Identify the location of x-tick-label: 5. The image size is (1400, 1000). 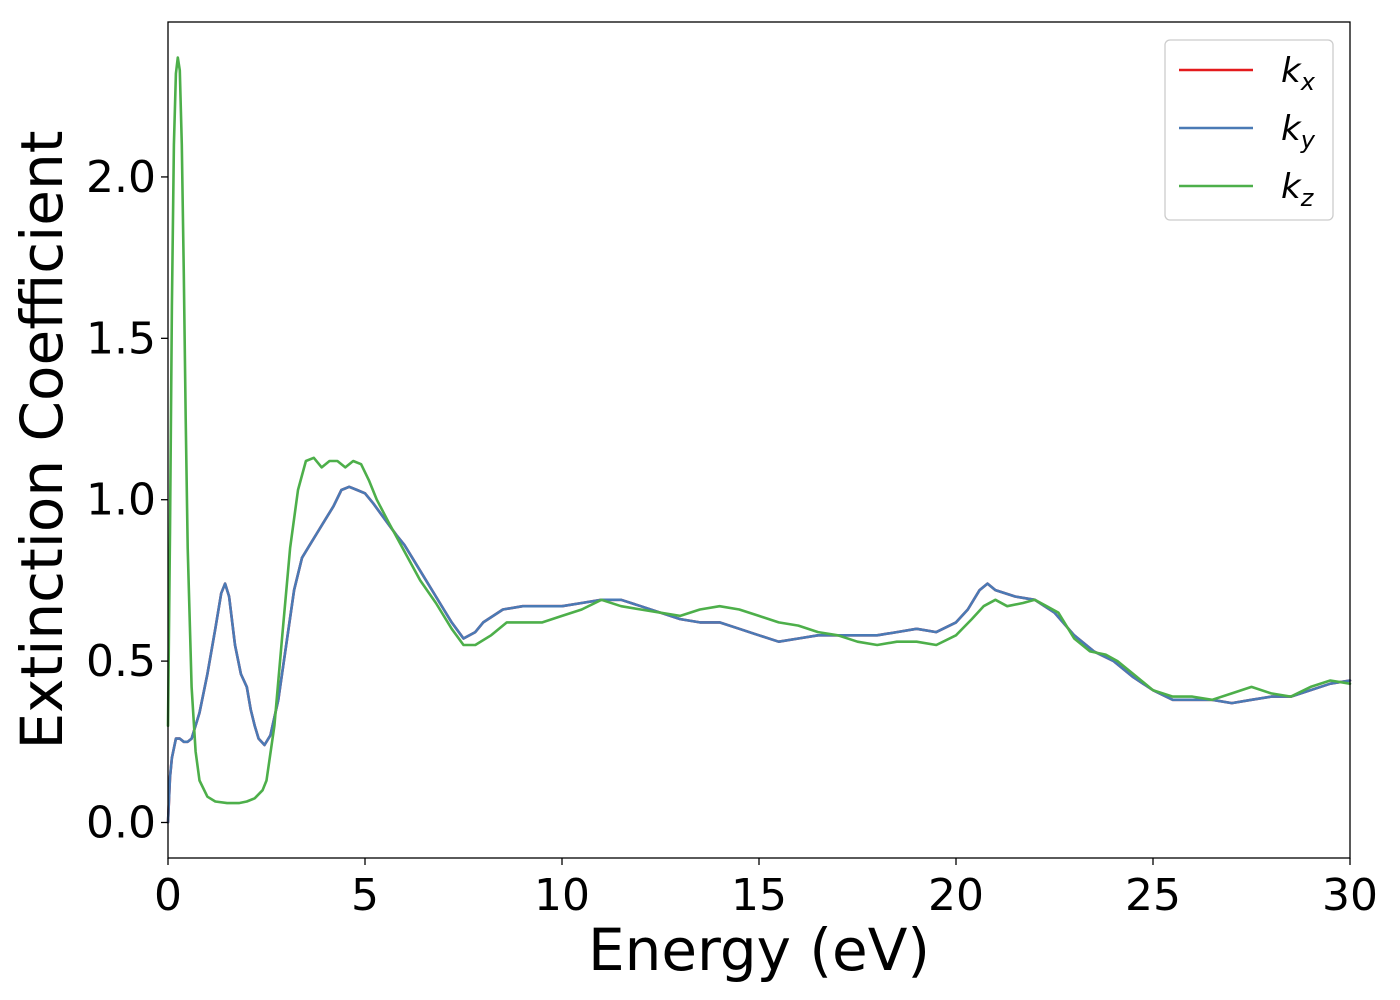
(365, 895).